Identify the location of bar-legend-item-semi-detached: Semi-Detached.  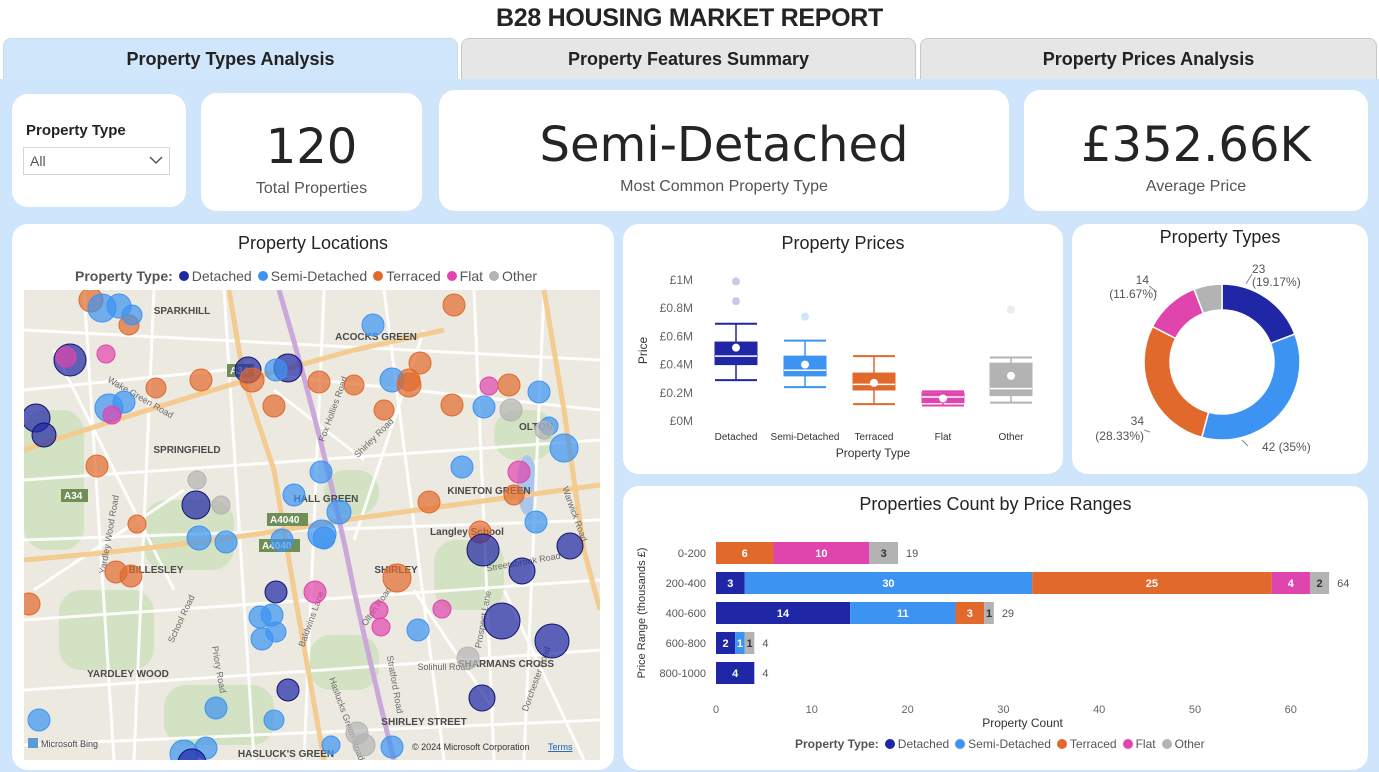
(1003, 744).